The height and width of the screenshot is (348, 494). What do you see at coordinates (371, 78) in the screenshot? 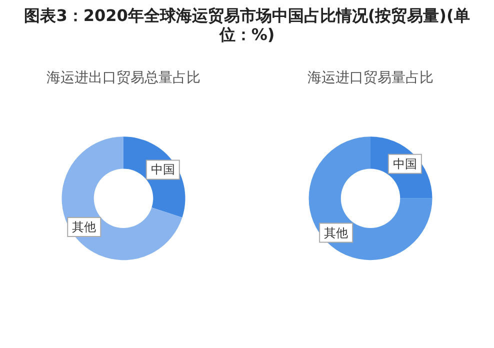
I see `chart-title: 海运进口贸易量占比` at bounding box center [371, 78].